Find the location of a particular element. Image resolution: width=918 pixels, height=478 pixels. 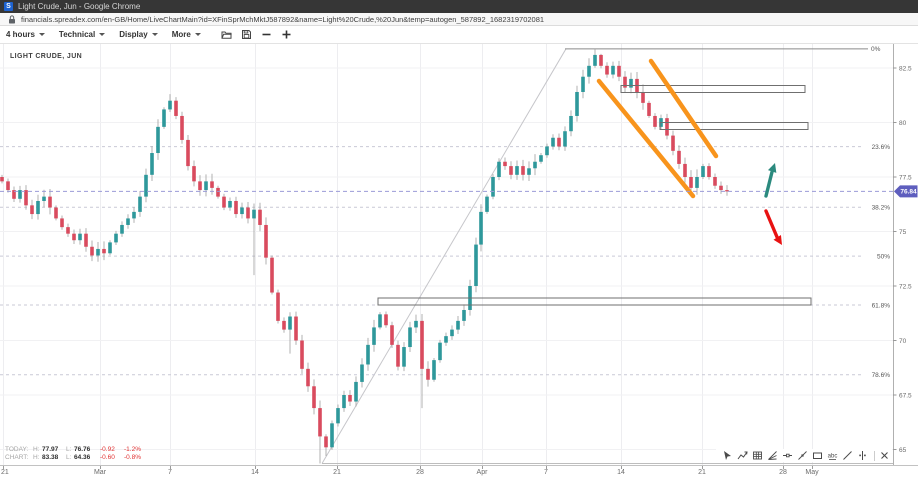

vertical-line-tool-icon is located at coordinates (862, 455).